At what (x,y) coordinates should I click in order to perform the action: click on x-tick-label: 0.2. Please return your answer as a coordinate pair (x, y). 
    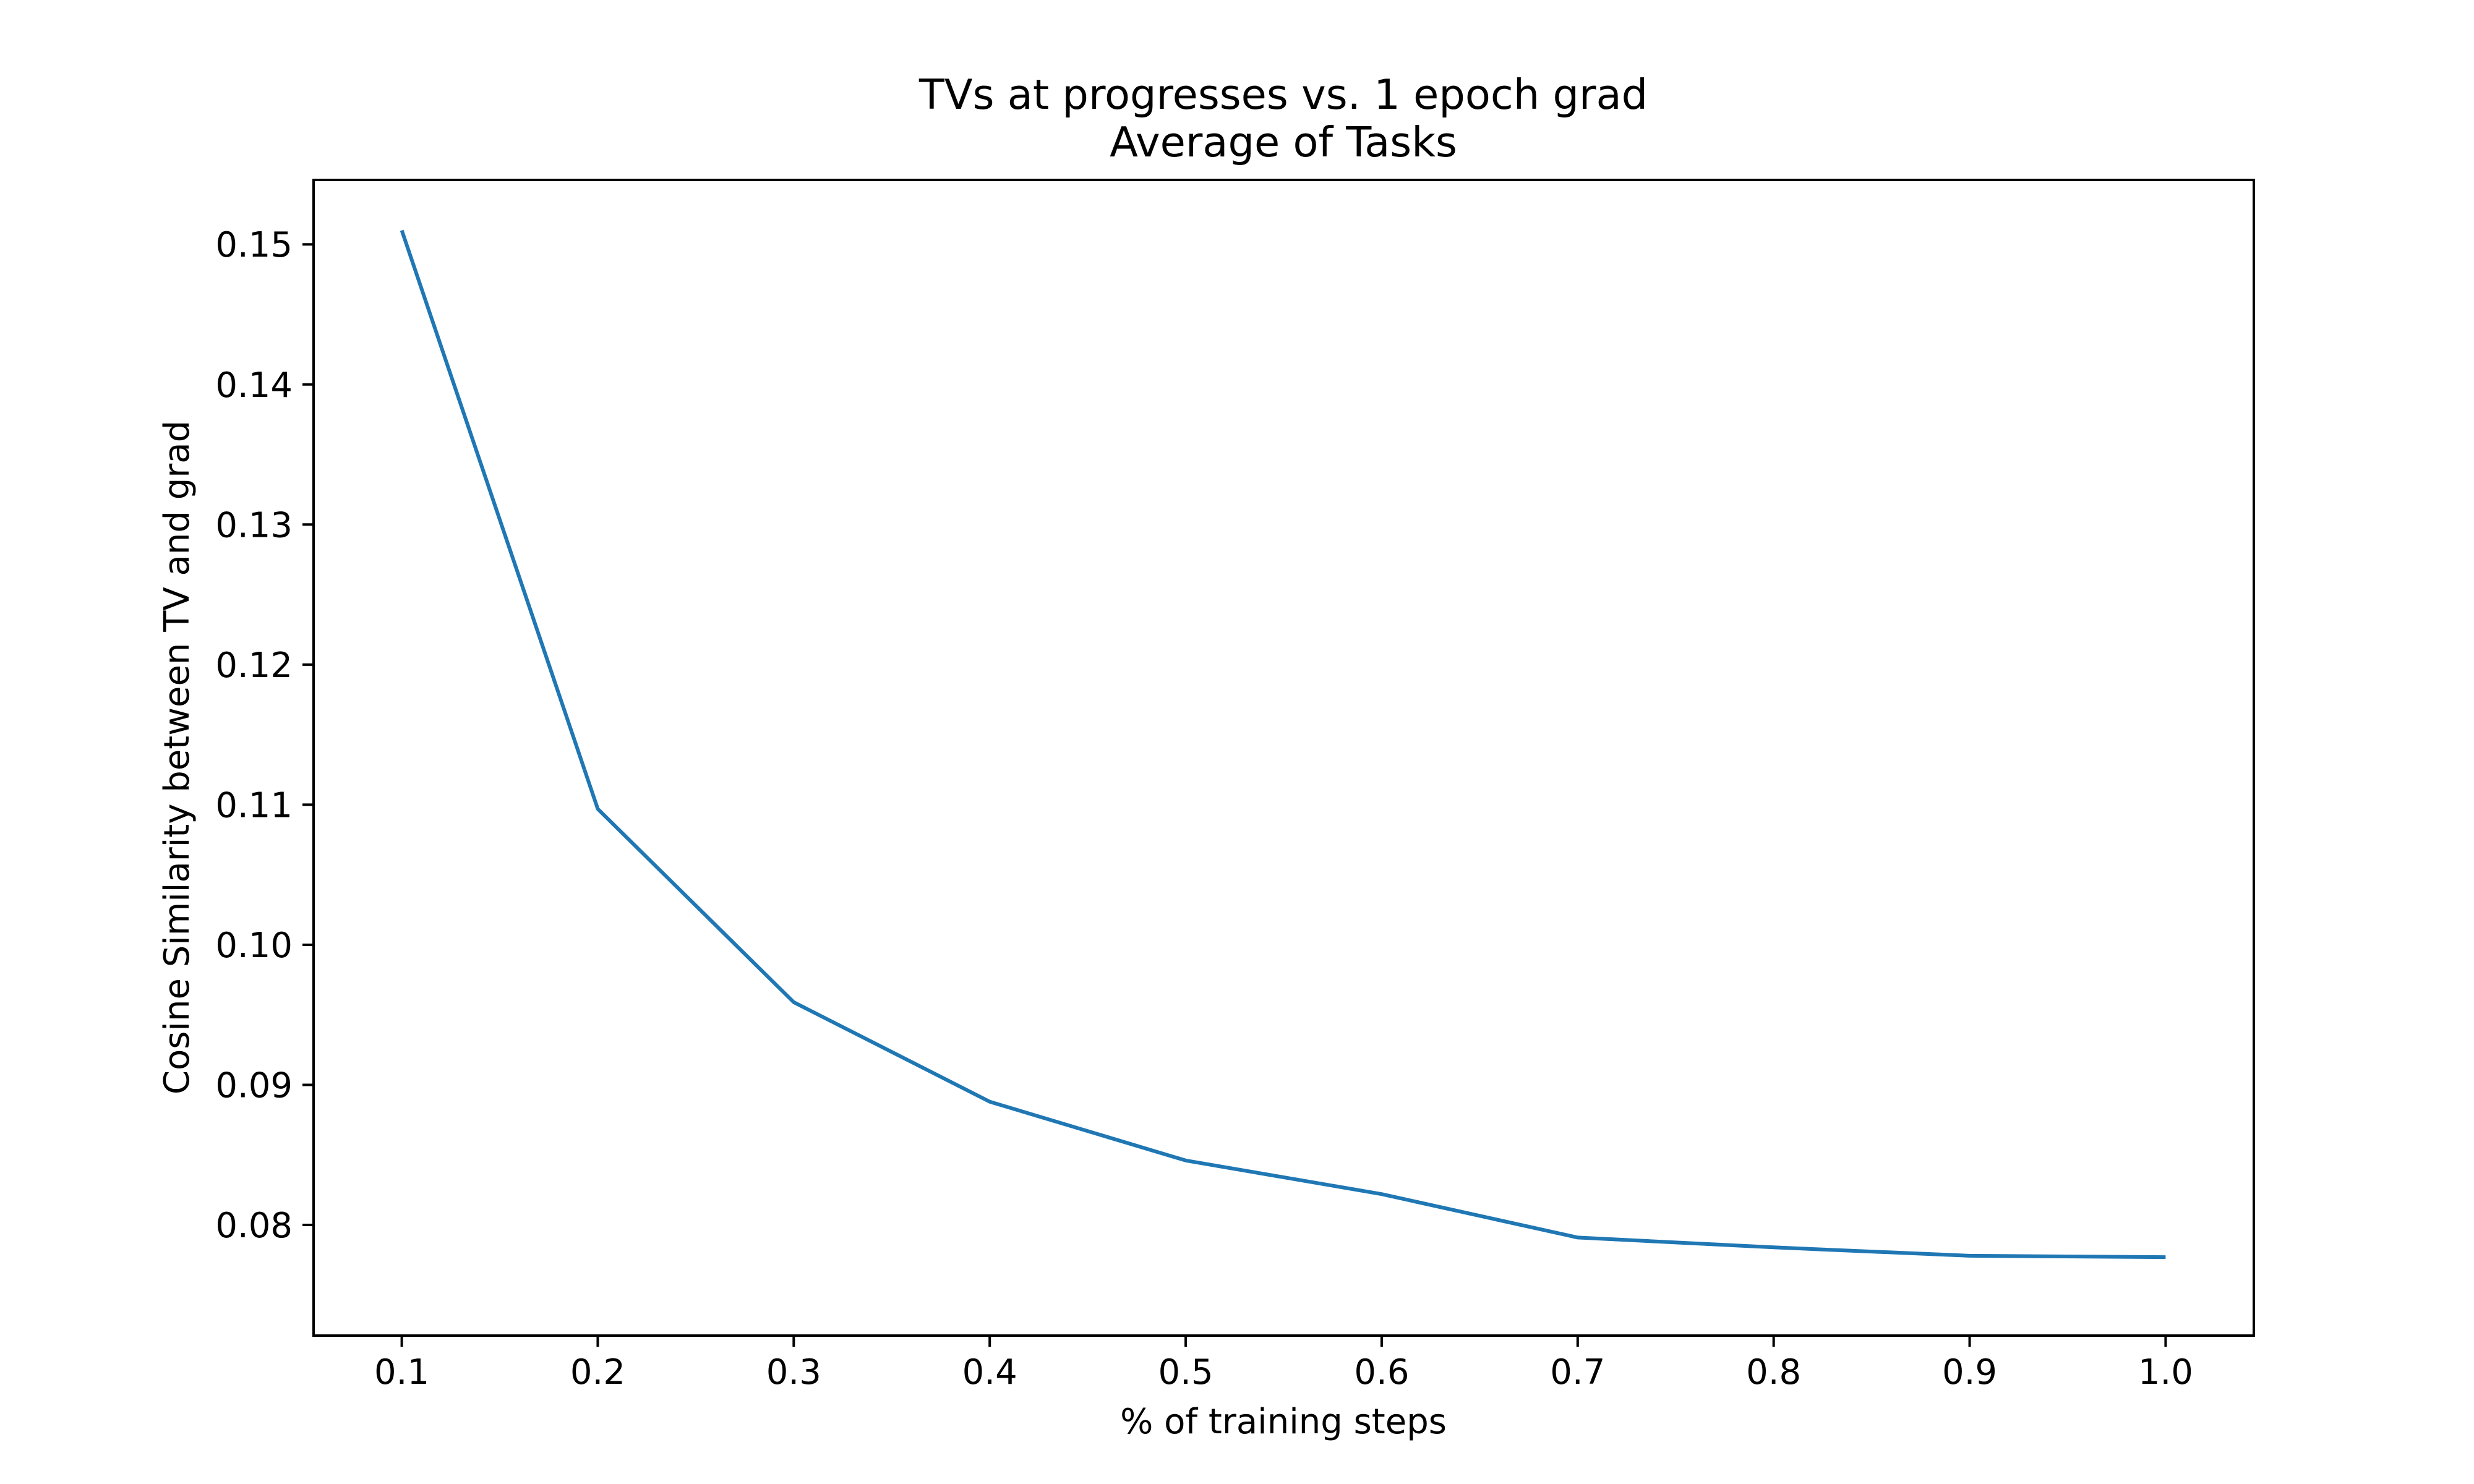
    Looking at the image, I should click on (597, 1372).